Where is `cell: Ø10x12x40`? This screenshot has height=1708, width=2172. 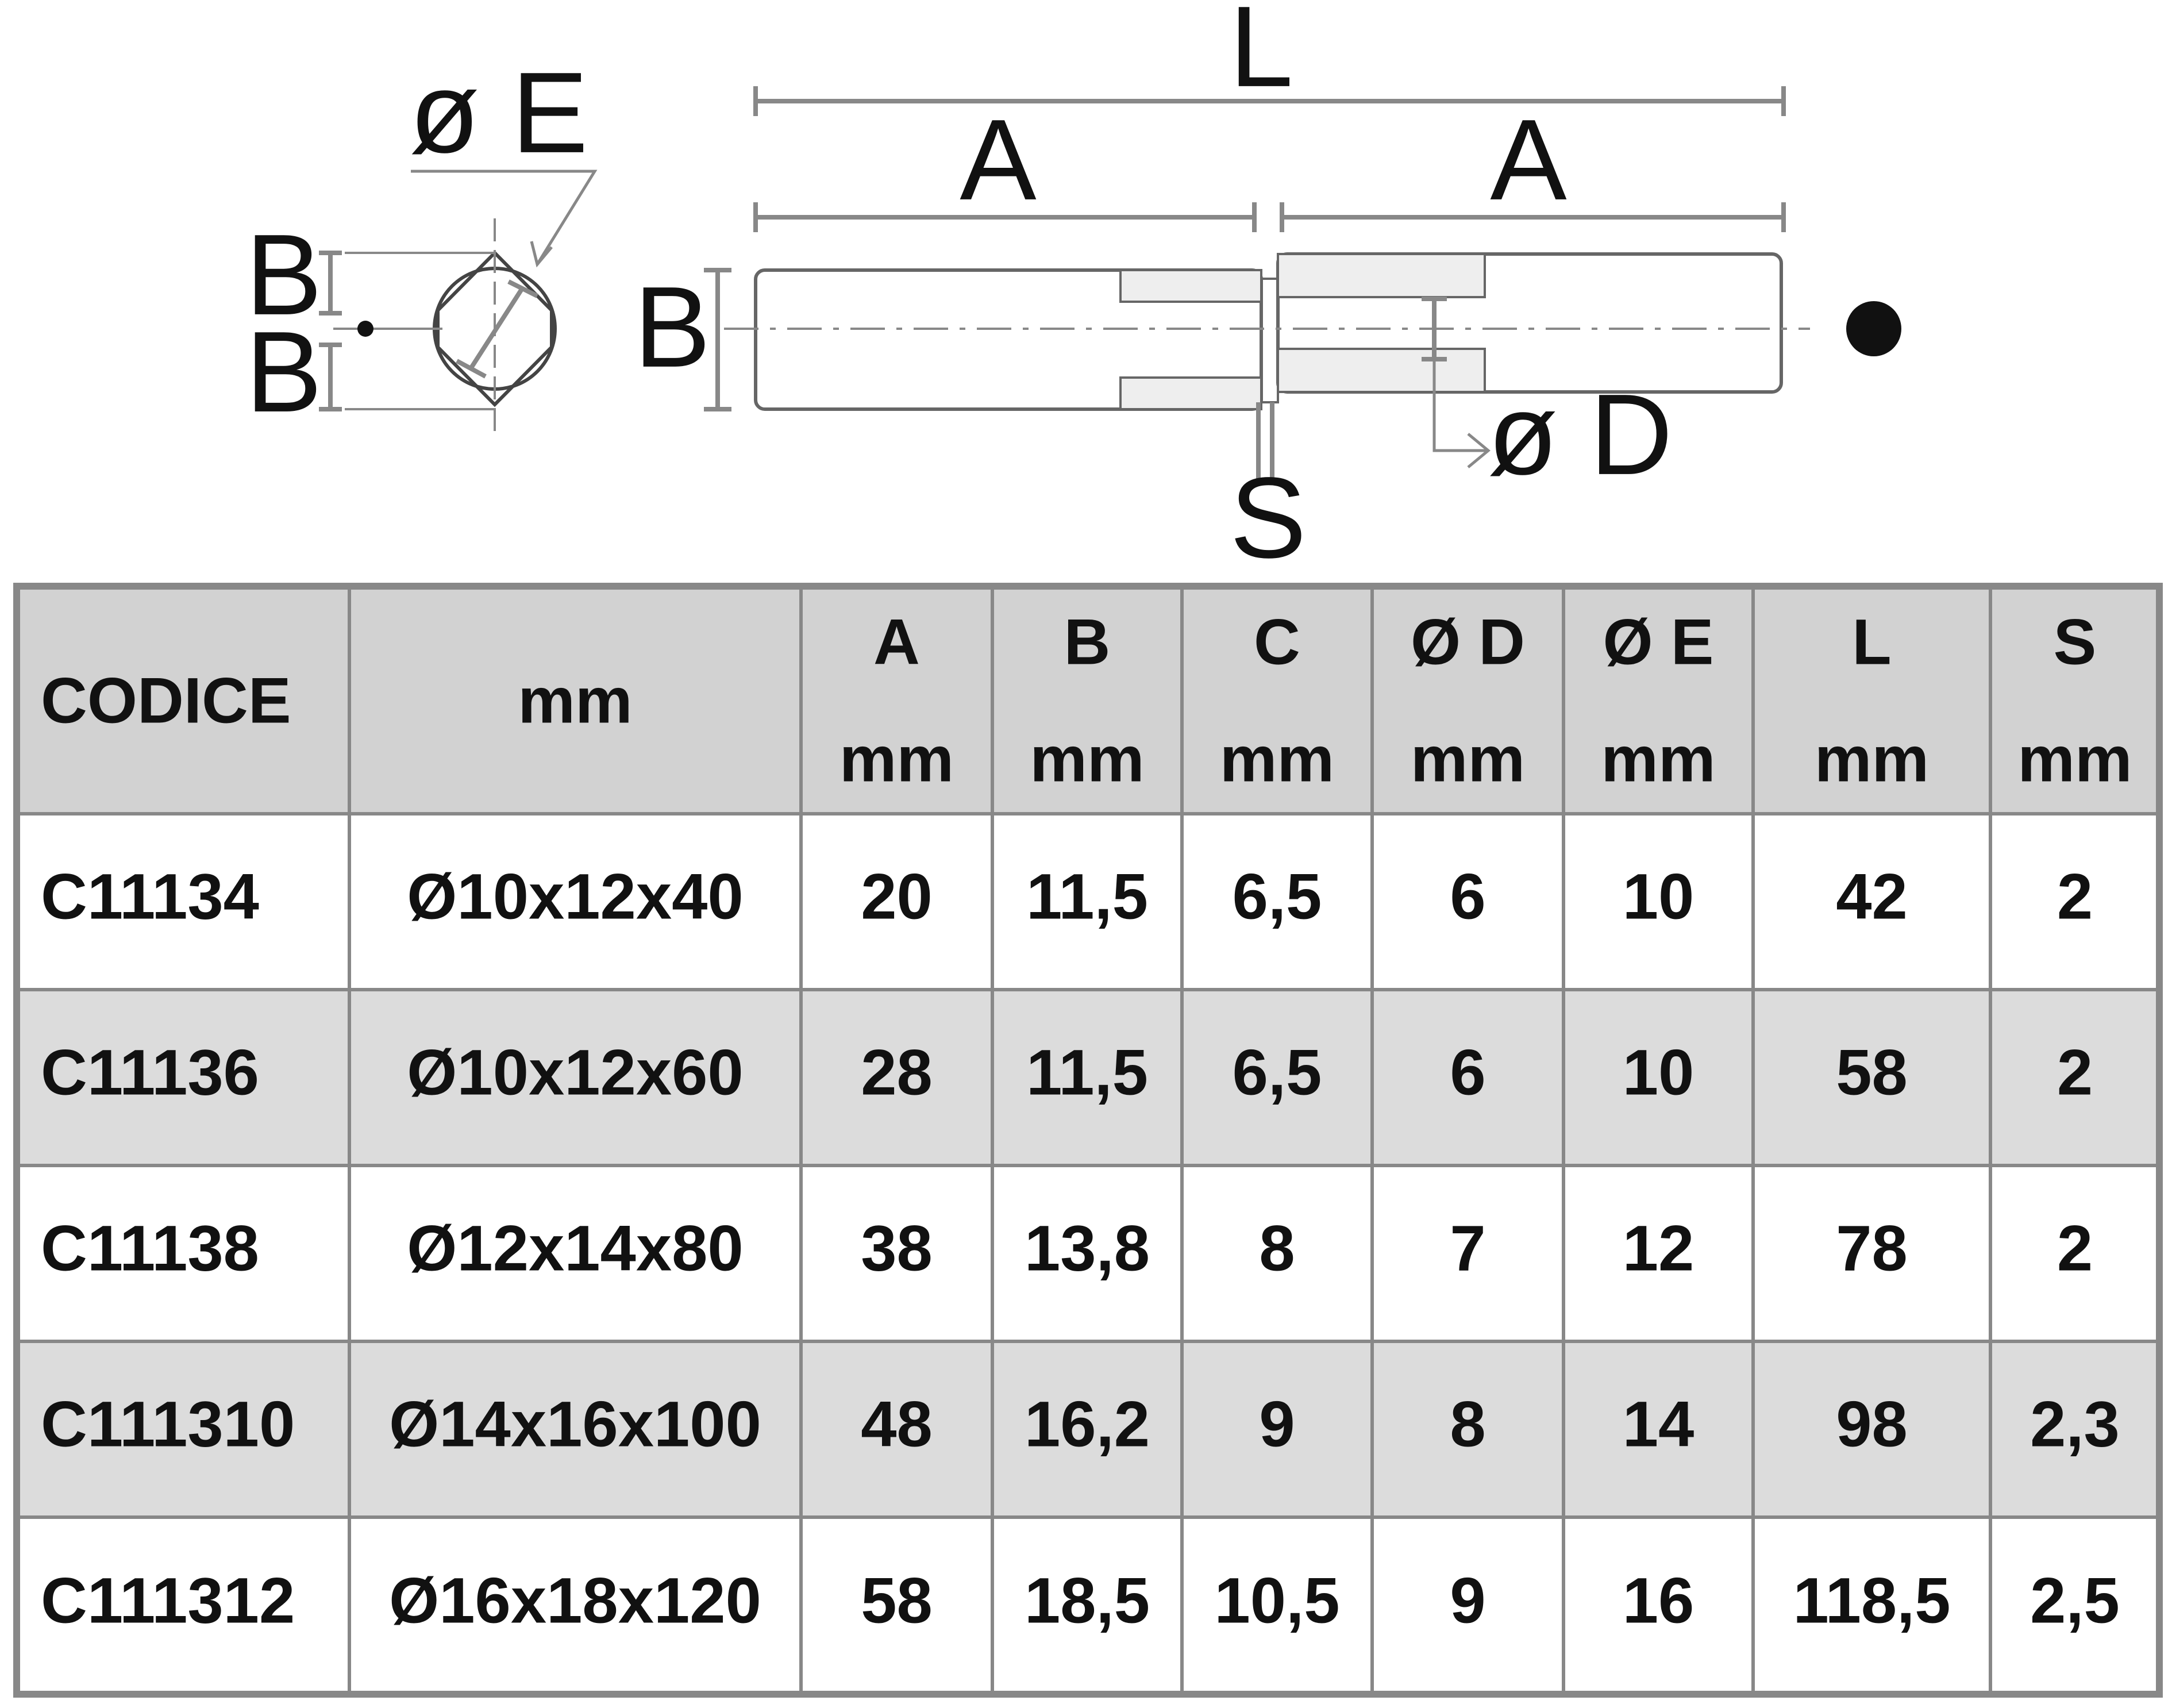 cell: Ø10x12x40 is located at coordinates (575, 897).